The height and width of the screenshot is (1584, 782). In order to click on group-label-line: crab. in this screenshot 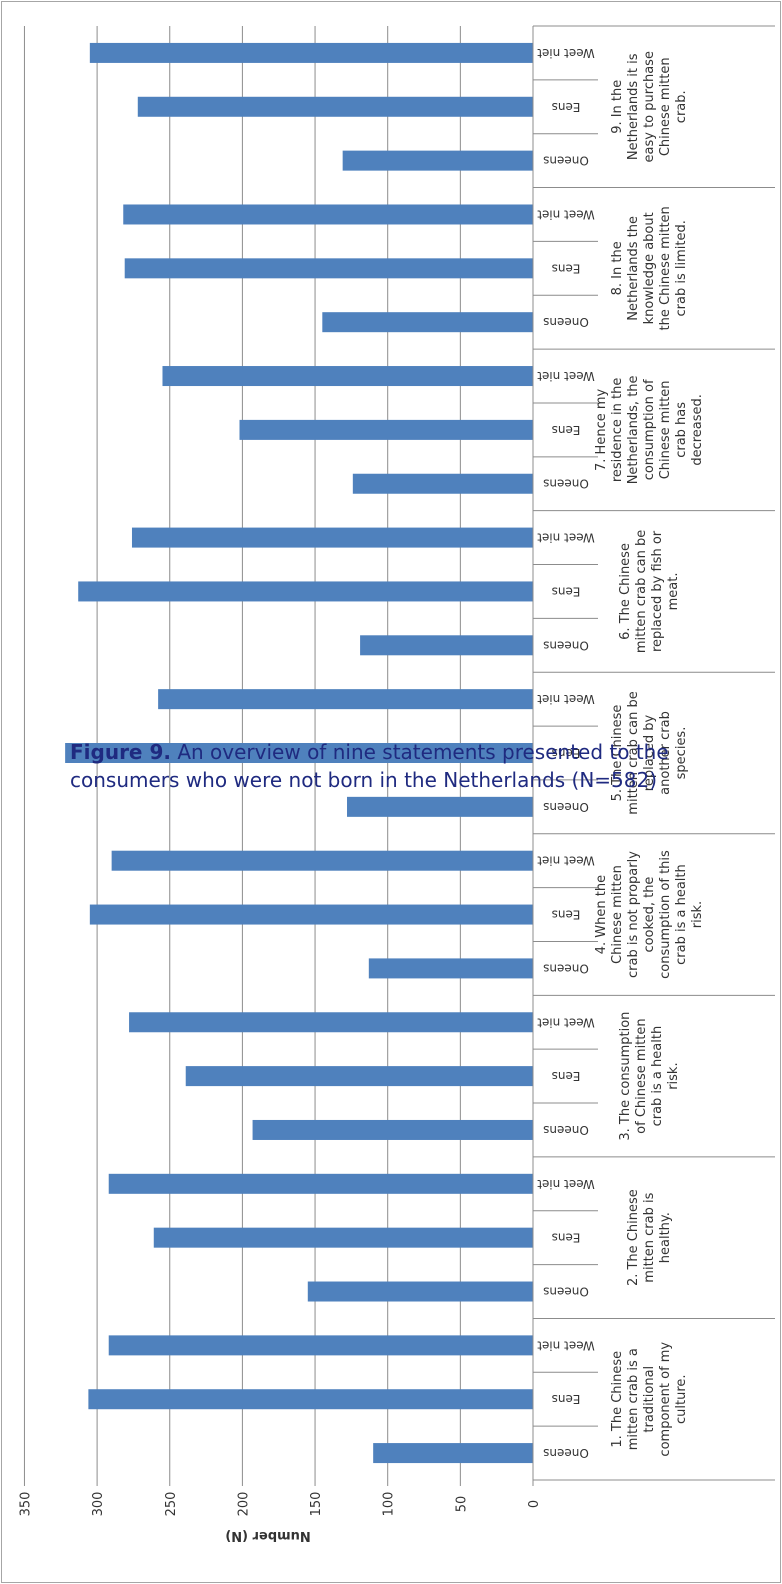, I will do `click(681, 106)`.